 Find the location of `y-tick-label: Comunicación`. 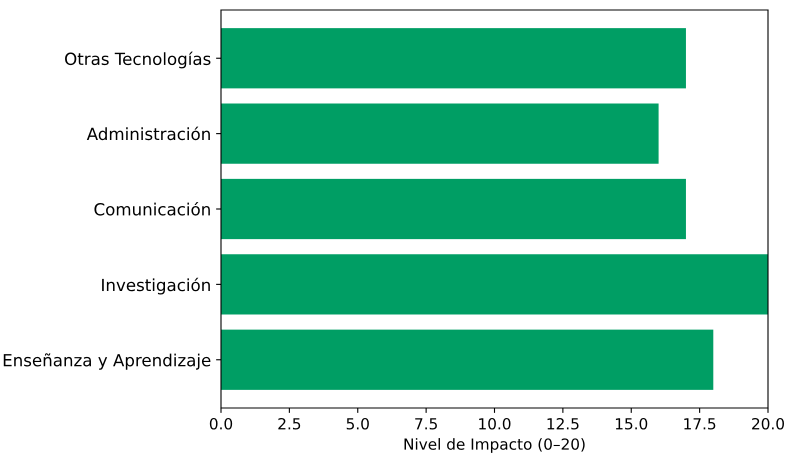

y-tick-label: Comunicación is located at coordinates (152, 209).